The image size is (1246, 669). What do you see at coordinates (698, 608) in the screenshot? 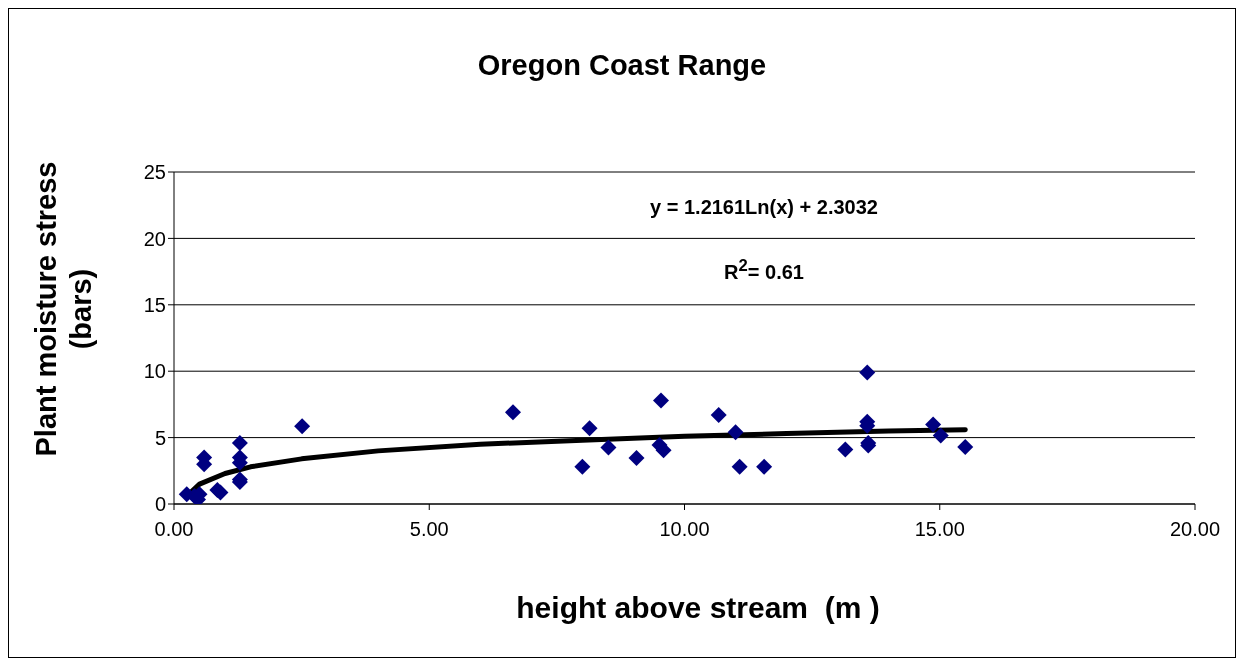
I see `x-axis-title: height above stream (m )` at bounding box center [698, 608].